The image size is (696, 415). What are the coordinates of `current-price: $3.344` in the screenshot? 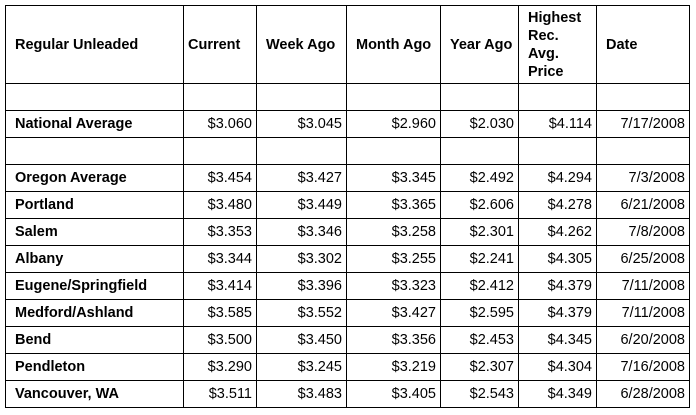 It's located at (220, 259).